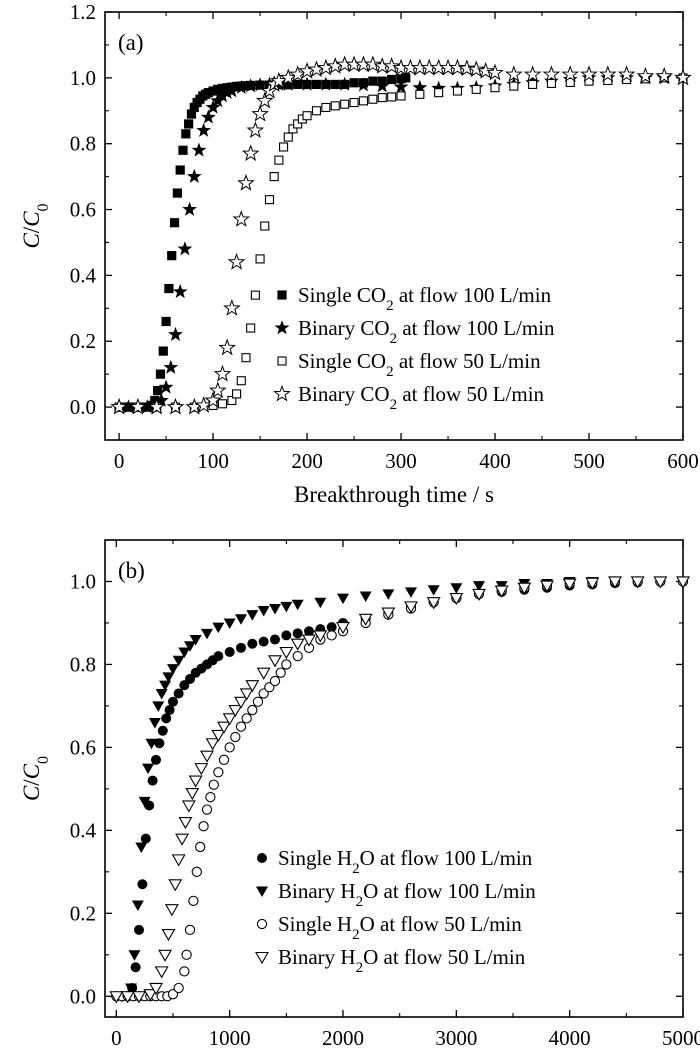 Image resolution: width=700 pixels, height=1060 pixels. Describe the element at coordinates (83, 78) in the screenshot. I see `y-tick-label: 1.0` at that location.